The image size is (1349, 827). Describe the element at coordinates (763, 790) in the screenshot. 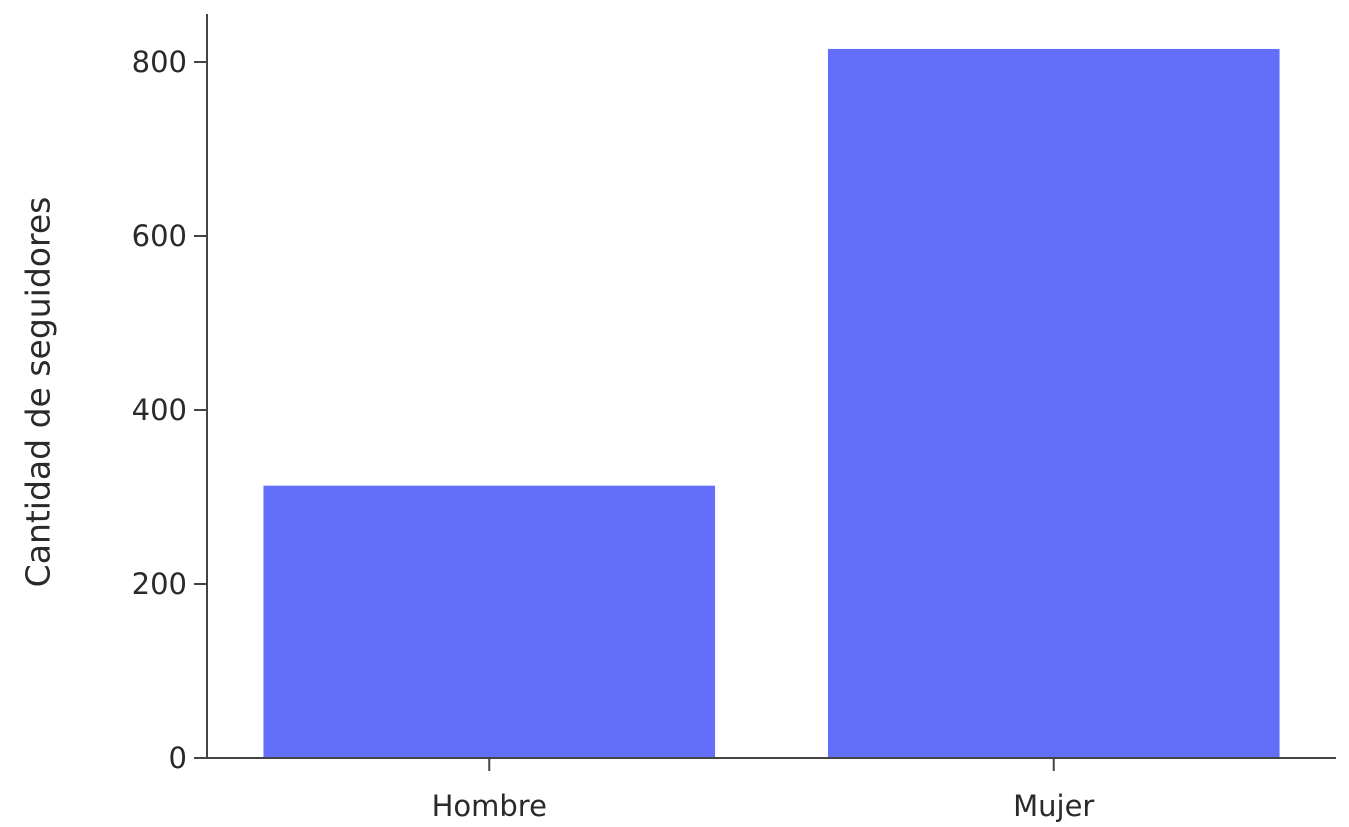

I see `x-ticks-group: Hombre Mujer` at that location.